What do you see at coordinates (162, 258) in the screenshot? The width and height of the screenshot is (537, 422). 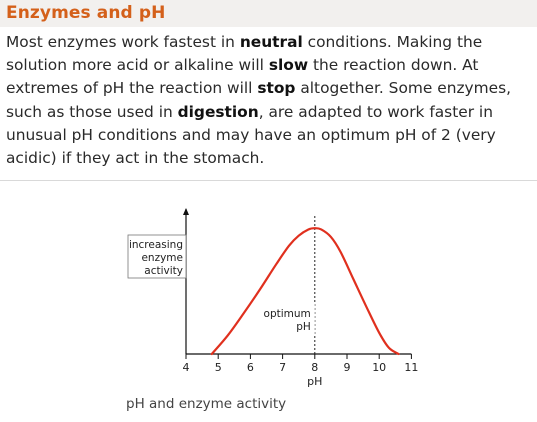 I see `y-axis-label-line: enzyme` at bounding box center [162, 258].